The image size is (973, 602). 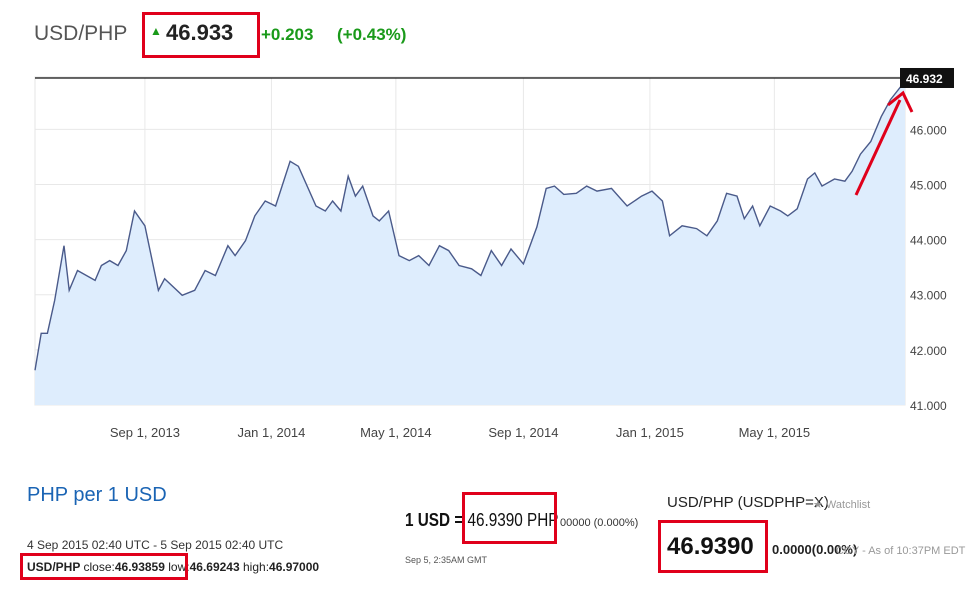 I want to click on x-tick-label: May 1, 2014, so click(x=396, y=432).